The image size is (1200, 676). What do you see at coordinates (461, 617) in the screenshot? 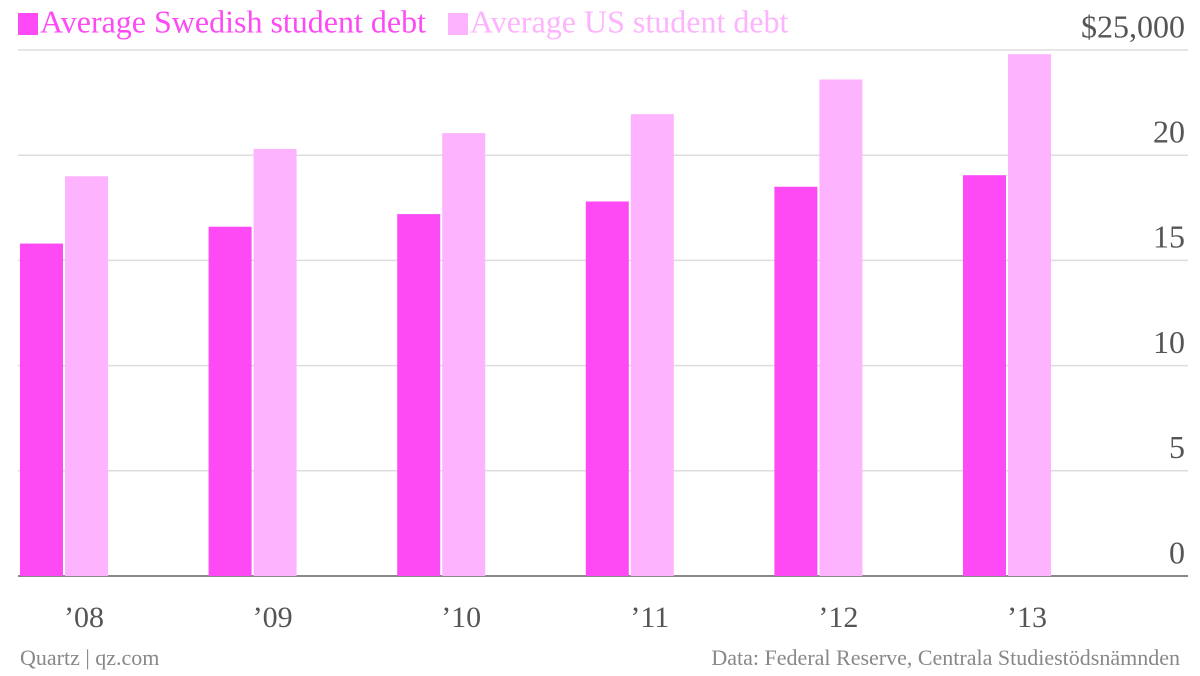
I see `x-tick-label: ’10` at bounding box center [461, 617].